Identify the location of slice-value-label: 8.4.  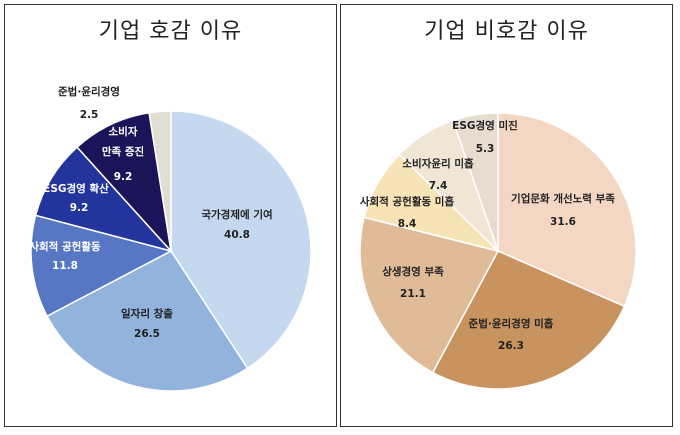
(407, 224).